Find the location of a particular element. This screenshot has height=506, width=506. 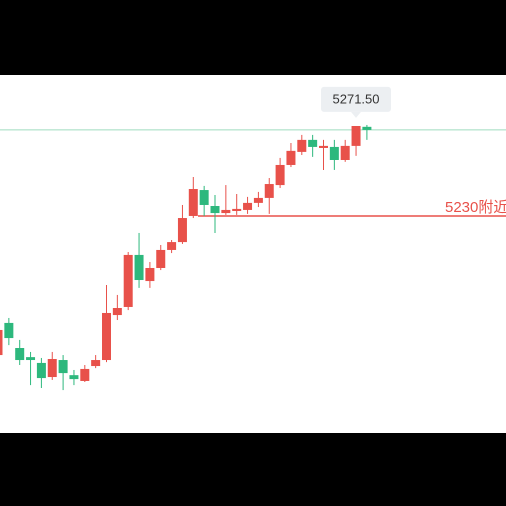

annotation-text: 5230附近 is located at coordinates (475, 207).